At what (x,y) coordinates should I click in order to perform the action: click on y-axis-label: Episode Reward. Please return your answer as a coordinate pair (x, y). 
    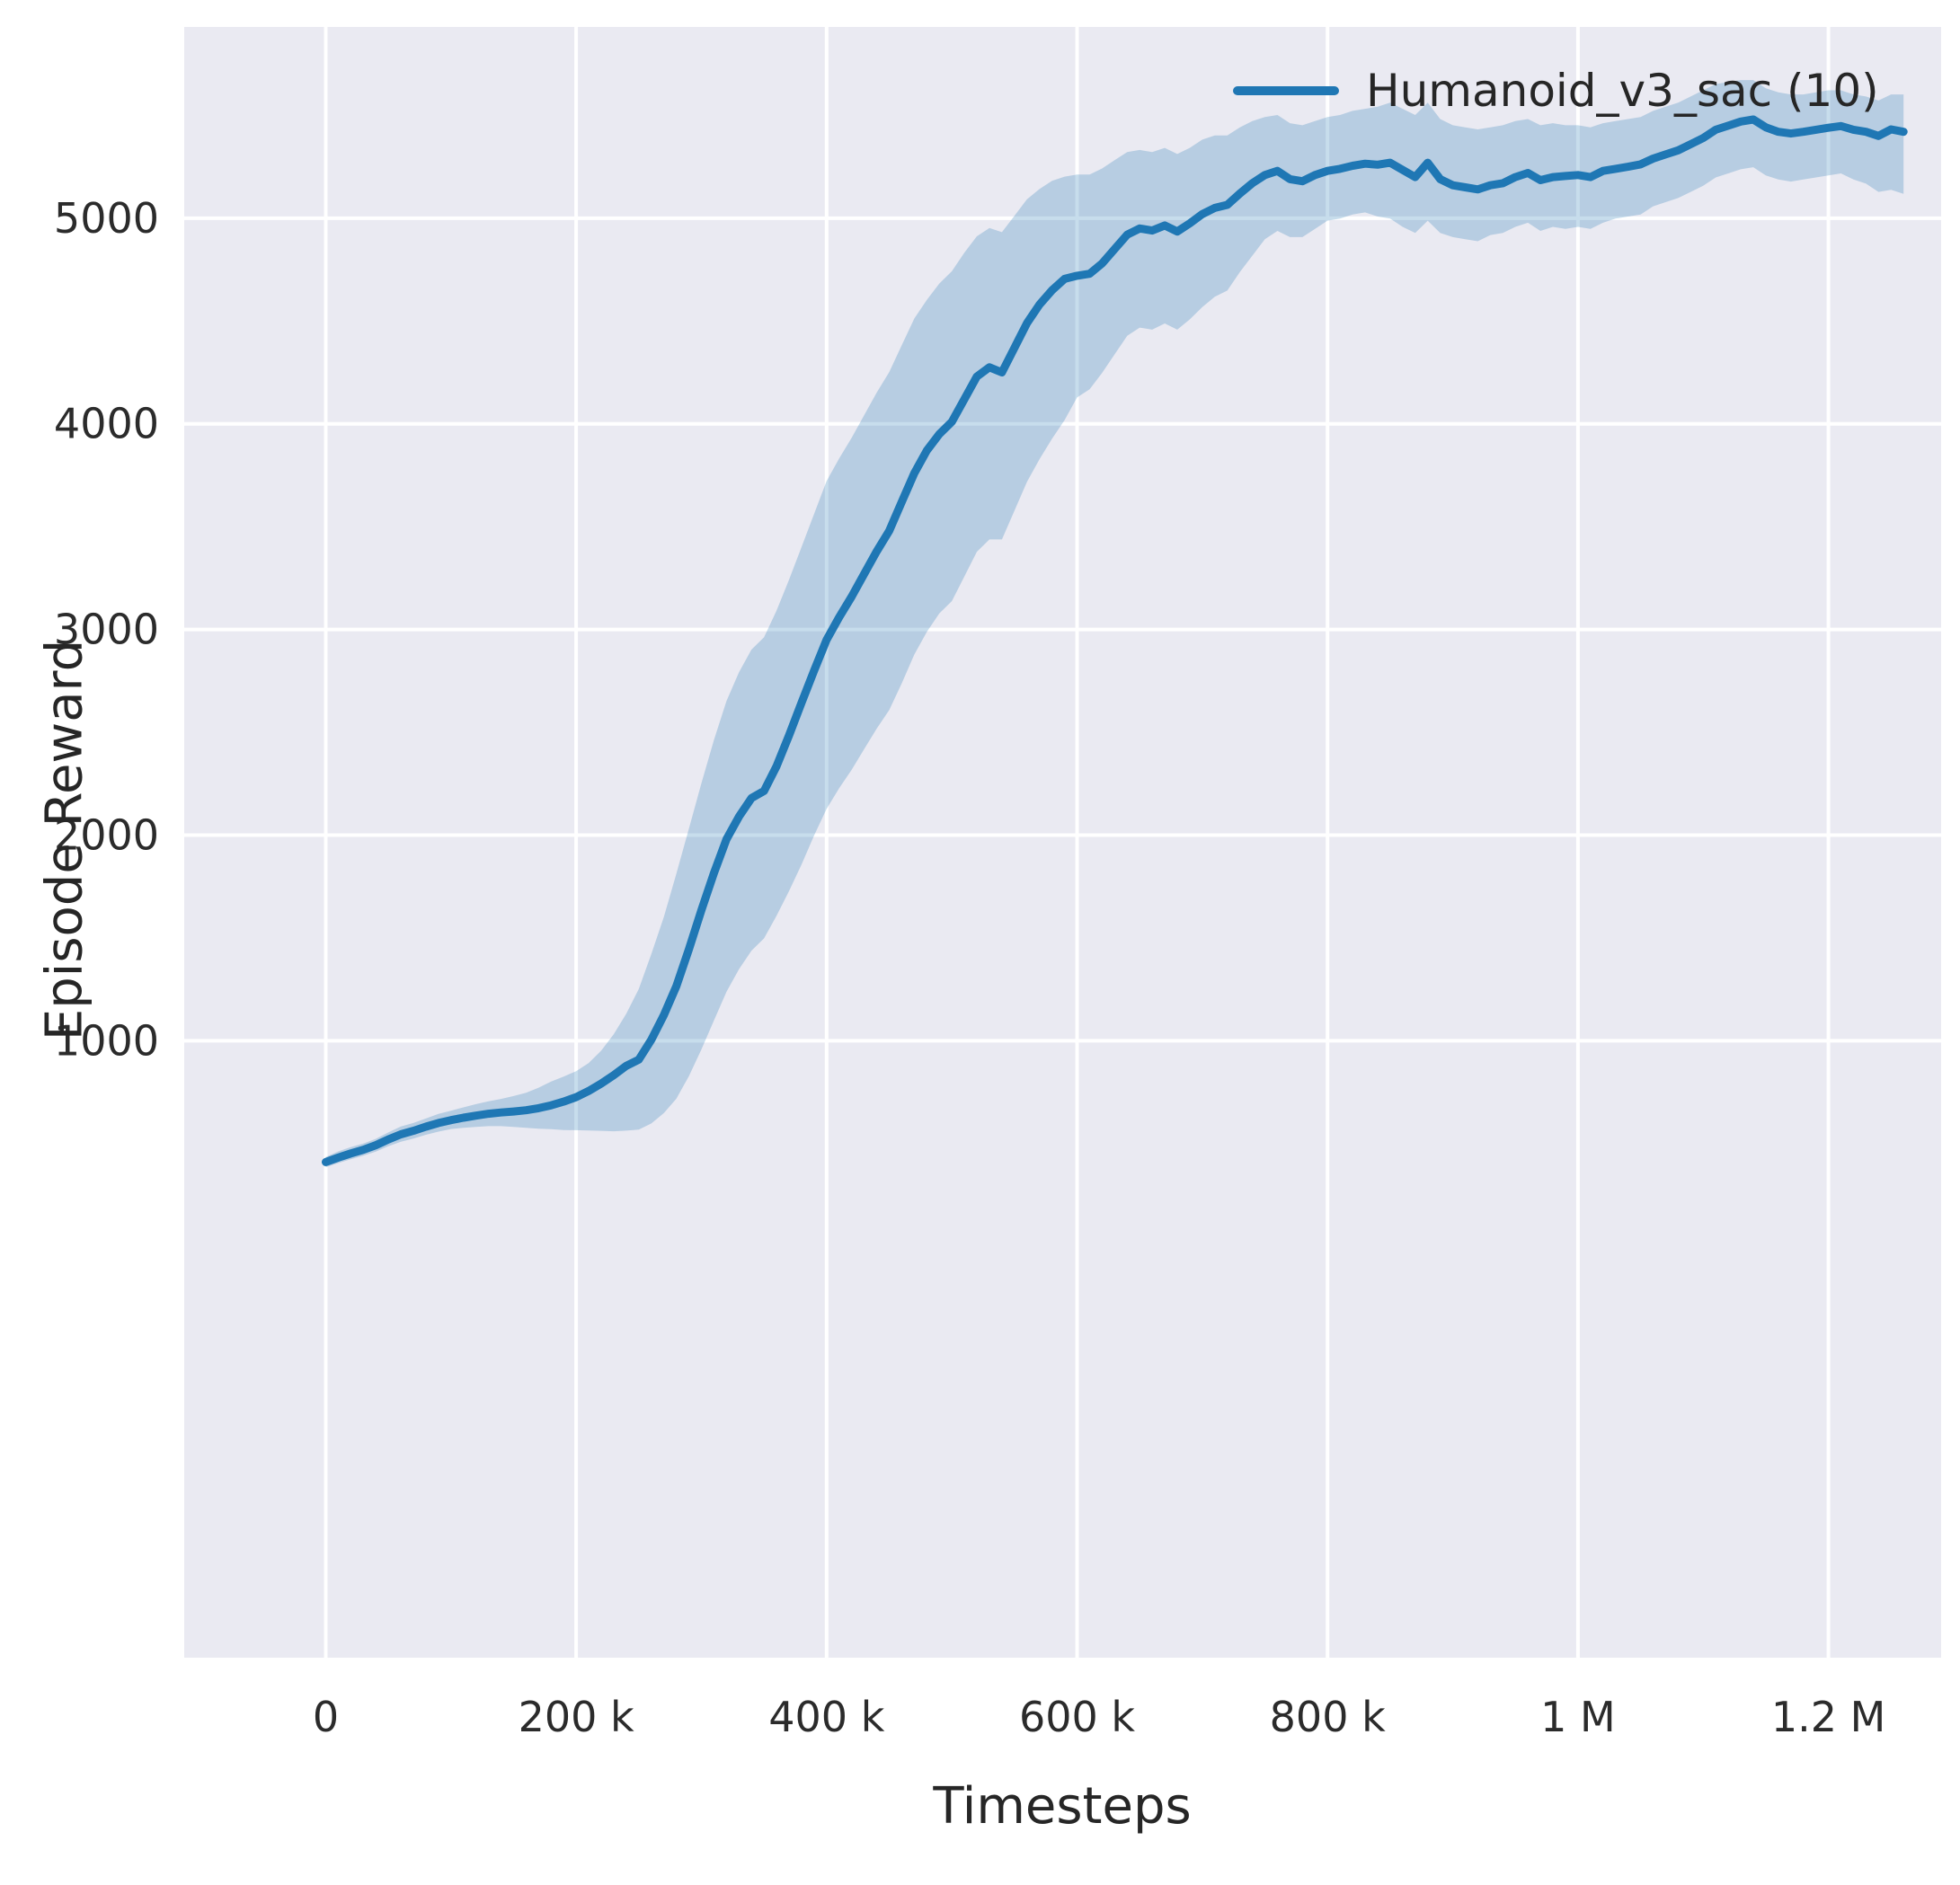
    Looking at the image, I should click on (64, 840).